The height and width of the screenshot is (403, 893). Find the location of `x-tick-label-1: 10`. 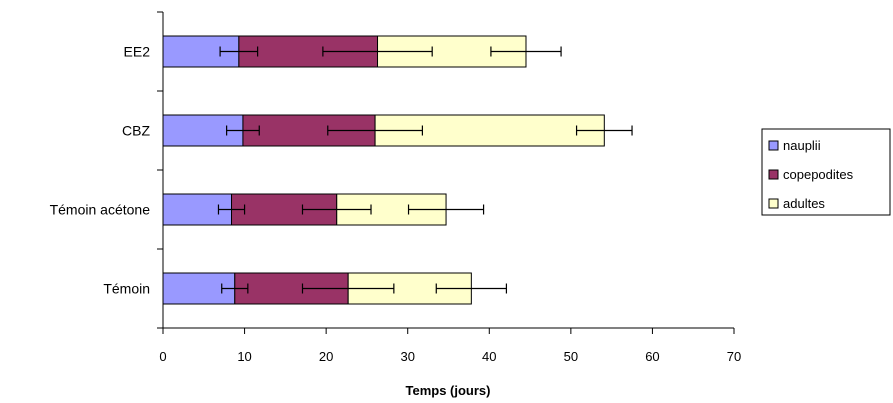

x-tick-label-1: 10 is located at coordinates (244, 356).